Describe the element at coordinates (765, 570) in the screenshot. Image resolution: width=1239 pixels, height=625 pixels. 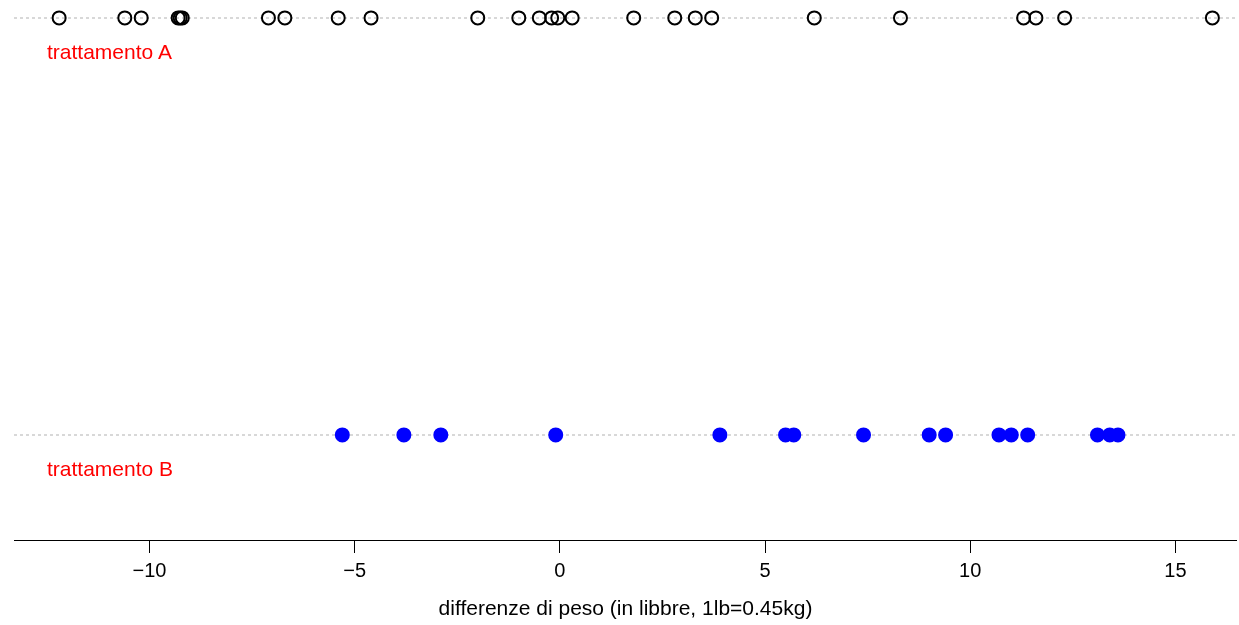
I see `x-tick-label: 5` at that location.